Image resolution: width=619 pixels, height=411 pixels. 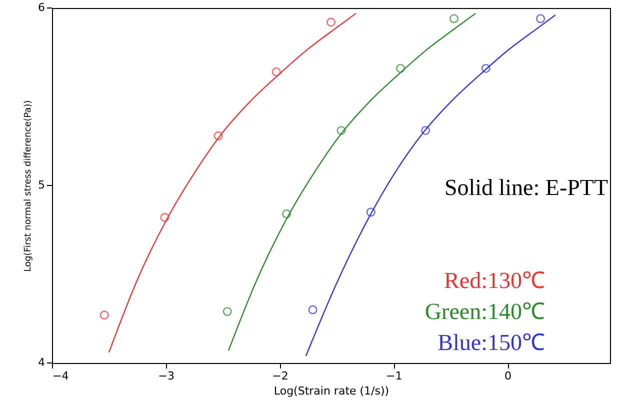 I want to click on x-axis-title: Log(Strain rate (1/s)), so click(x=332, y=391).